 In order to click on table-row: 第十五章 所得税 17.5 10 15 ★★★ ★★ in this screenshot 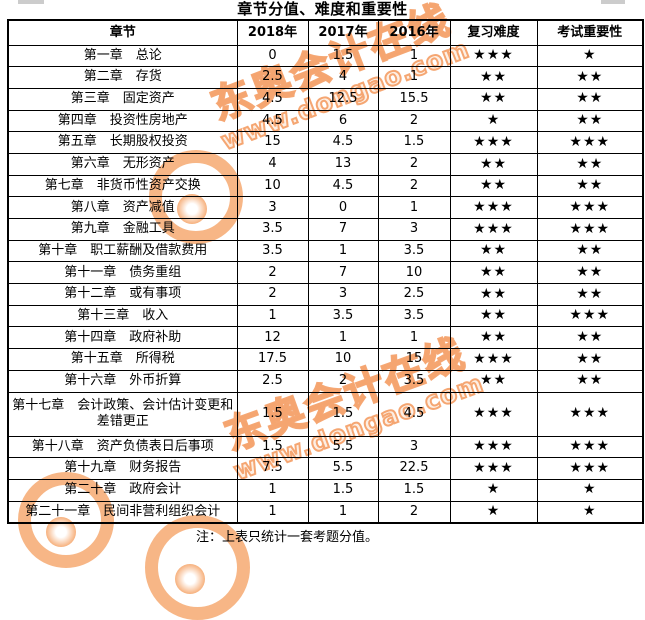, I will do `click(325, 359)`.